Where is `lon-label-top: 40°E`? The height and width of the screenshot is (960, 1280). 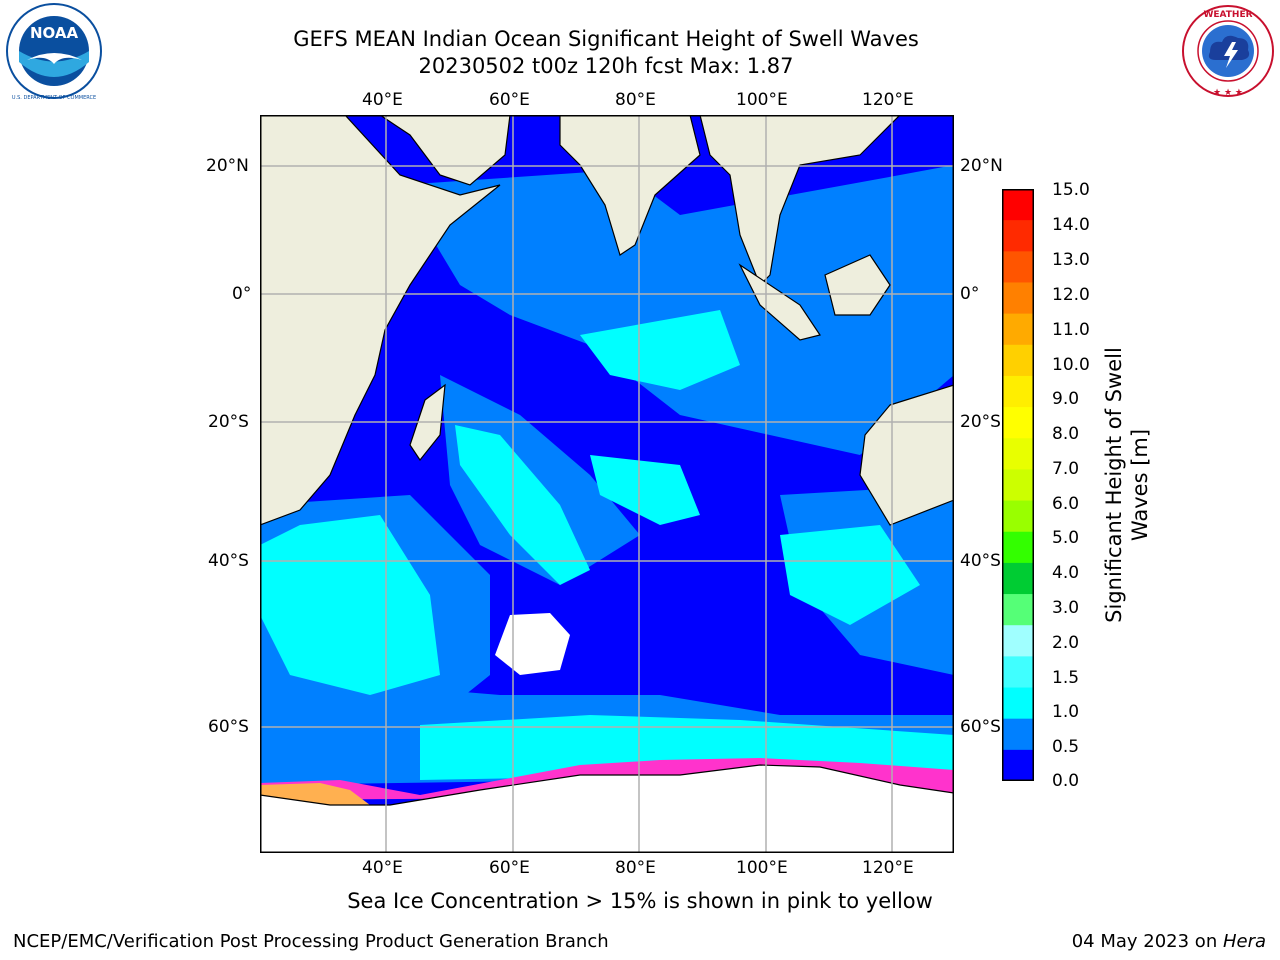
lon-label-top: 40°E is located at coordinates (382, 100).